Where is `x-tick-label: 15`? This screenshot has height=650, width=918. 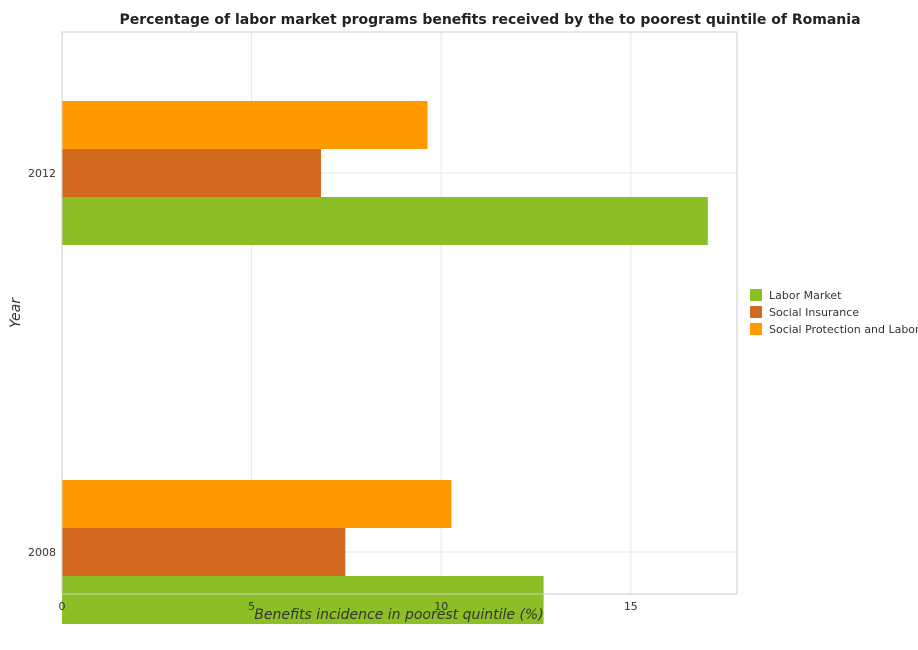 x-tick-label: 15 is located at coordinates (631, 606).